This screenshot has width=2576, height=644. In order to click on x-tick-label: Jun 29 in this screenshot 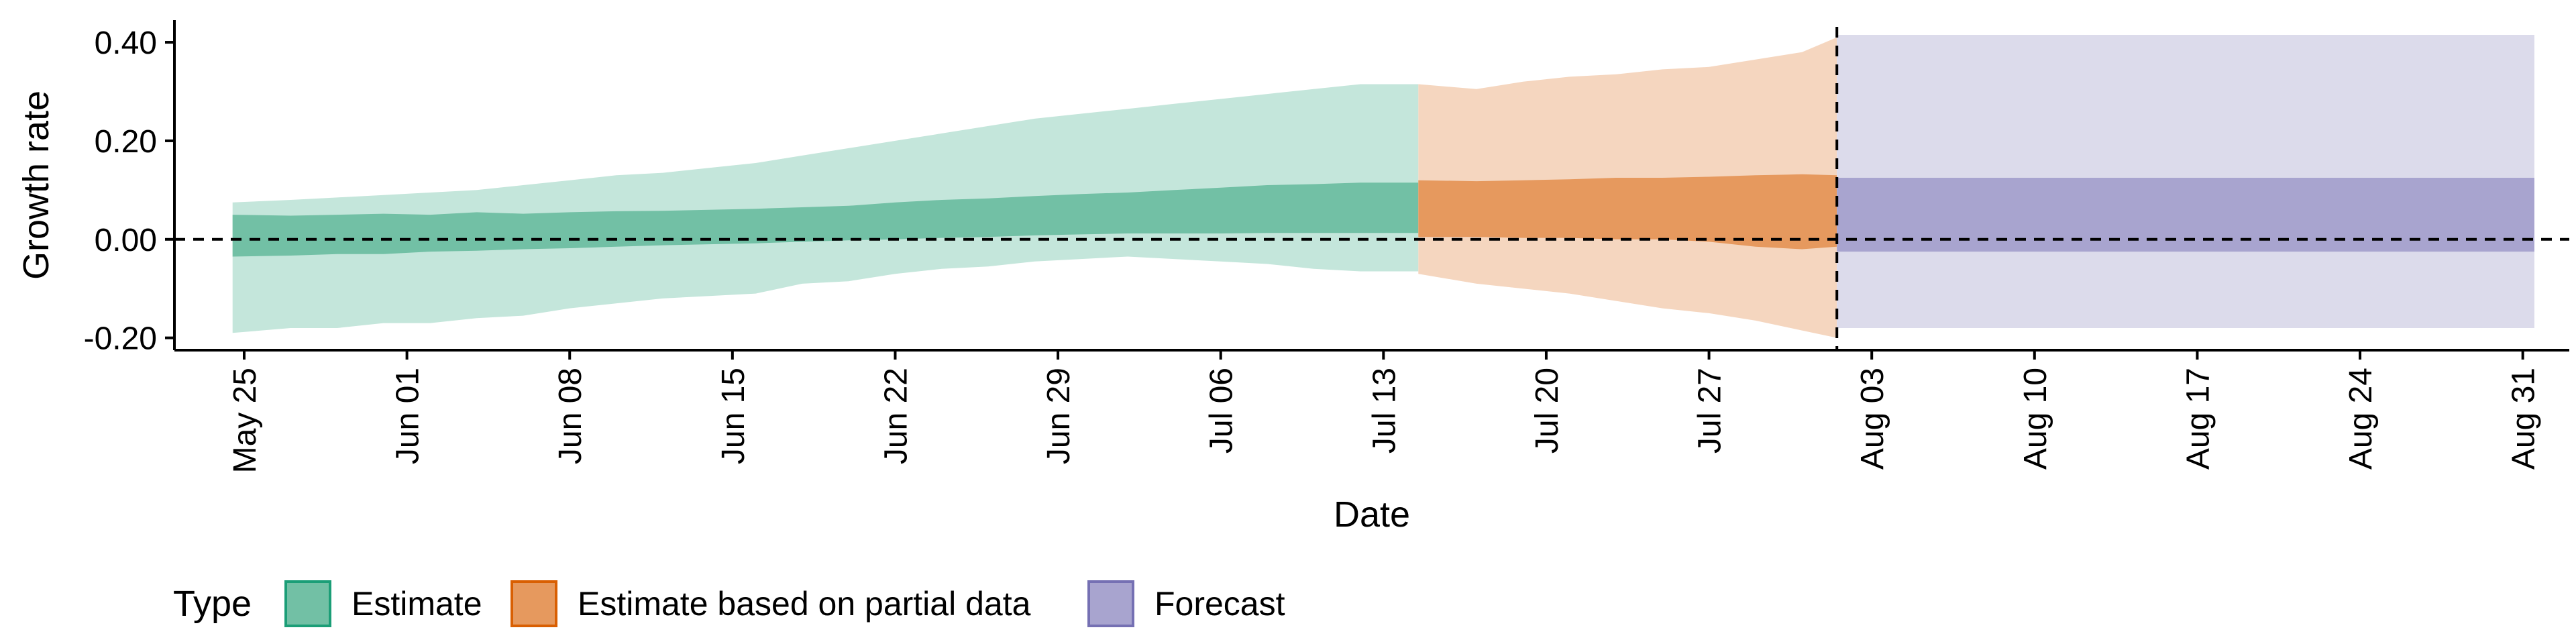, I will do `click(1059, 416)`.